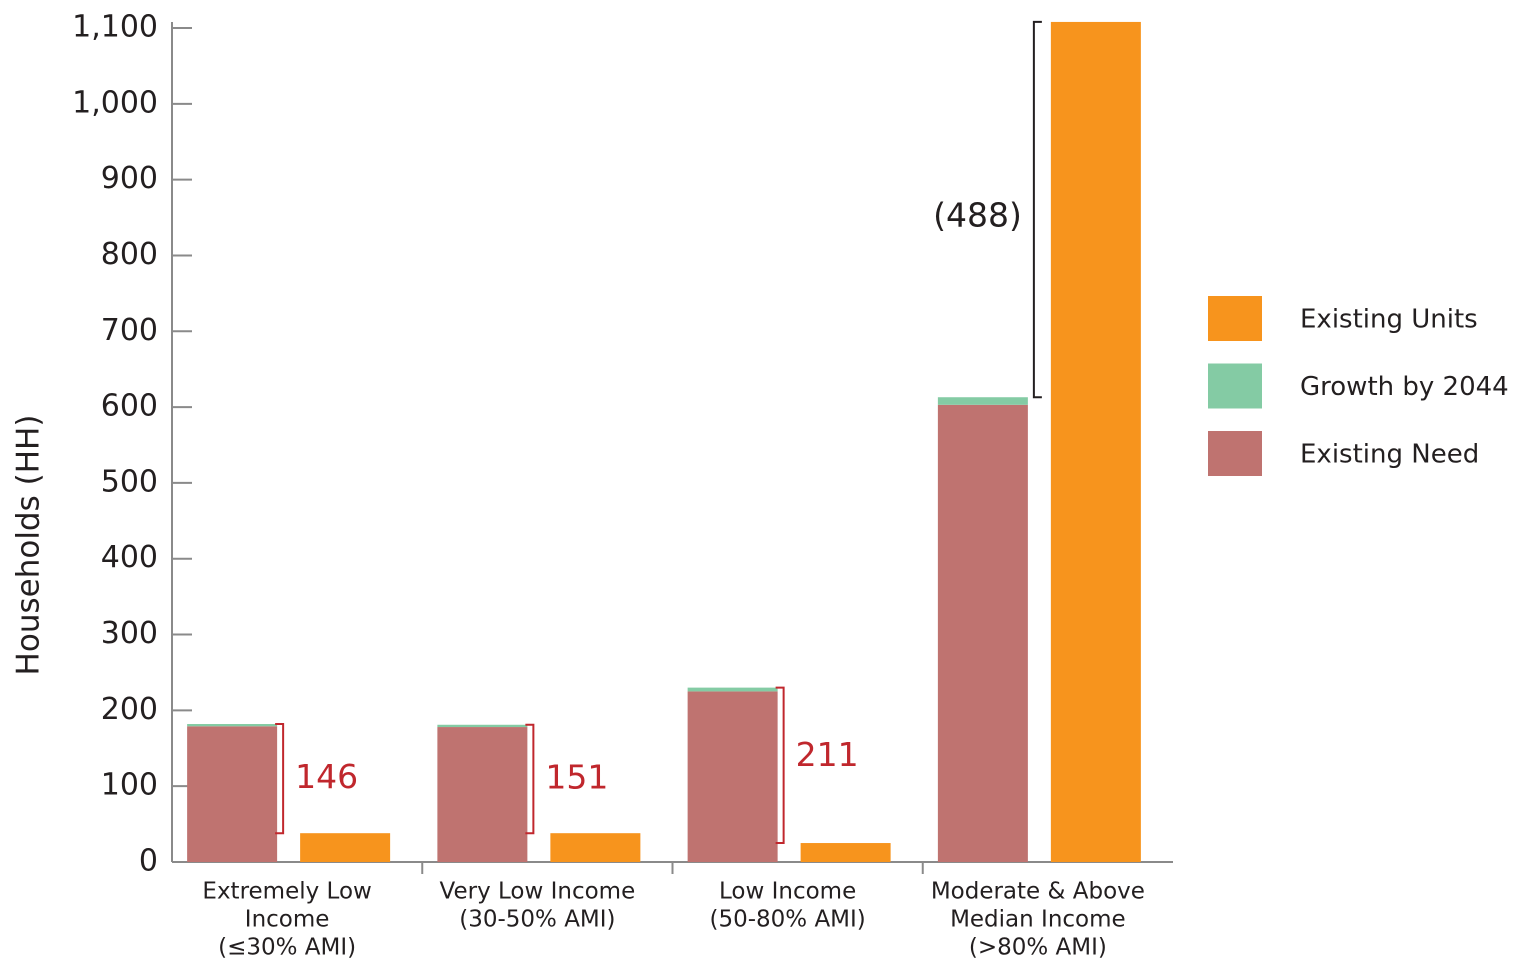  Describe the element at coordinates (537, 920) in the screenshot. I see `x-tick-label: (30-50% AMI)` at that location.